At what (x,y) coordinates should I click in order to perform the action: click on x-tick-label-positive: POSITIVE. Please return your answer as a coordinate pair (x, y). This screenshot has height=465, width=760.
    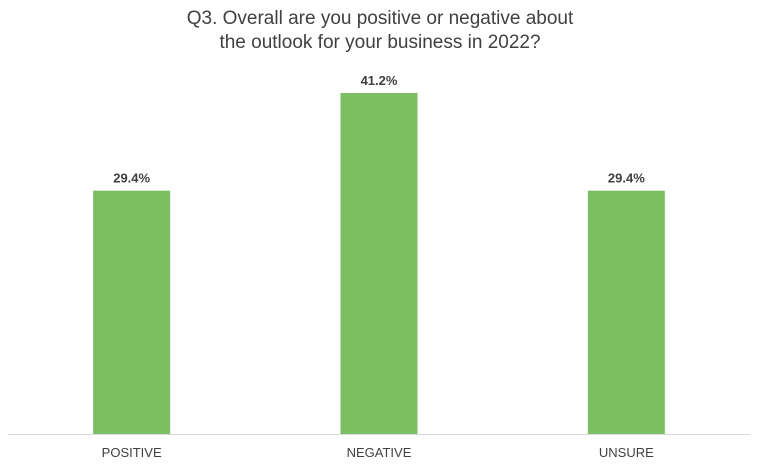
    Looking at the image, I should click on (132, 452).